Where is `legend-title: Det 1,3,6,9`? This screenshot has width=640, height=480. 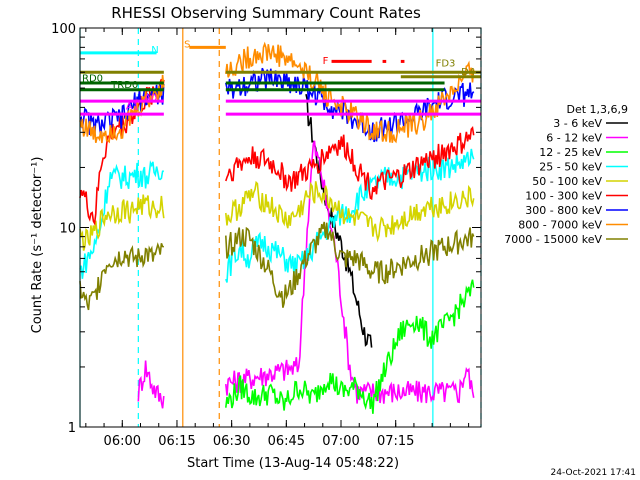 legend-title: Det 1,3,6,9 is located at coordinates (597, 109).